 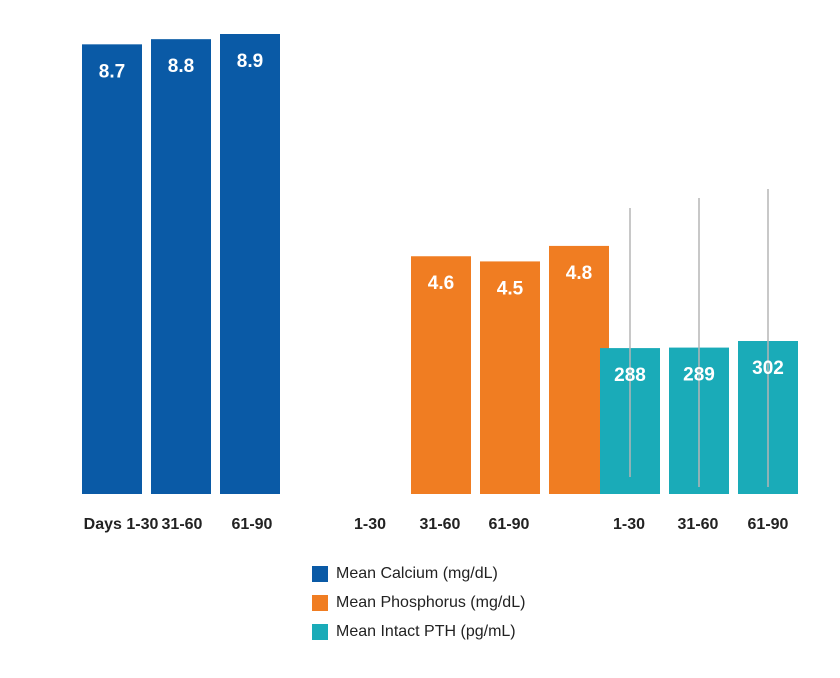 I want to click on tick-label-pth-2: 31-60, so click(x=698, y=524).